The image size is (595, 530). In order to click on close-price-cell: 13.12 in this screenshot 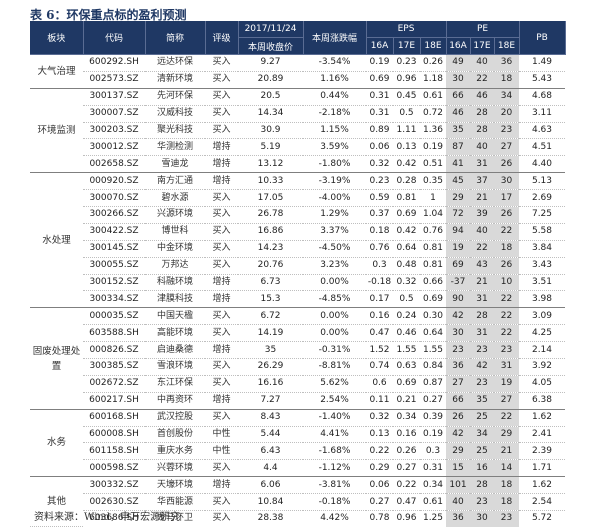, I will do `click(270, 163)`.